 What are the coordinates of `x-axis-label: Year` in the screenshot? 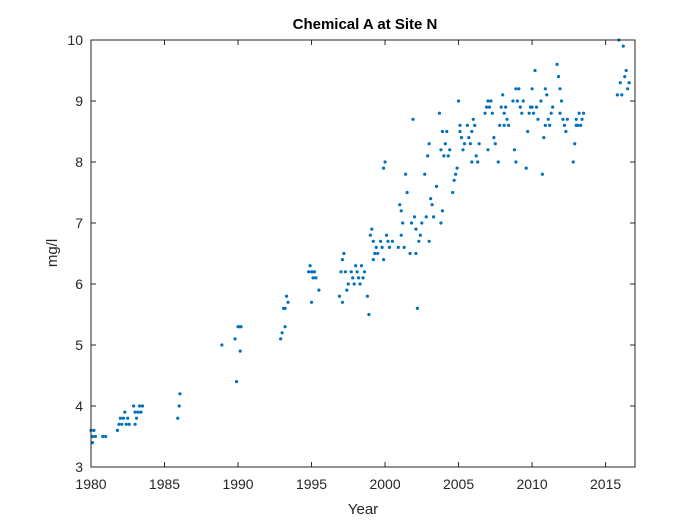 It's located at (363, 509).